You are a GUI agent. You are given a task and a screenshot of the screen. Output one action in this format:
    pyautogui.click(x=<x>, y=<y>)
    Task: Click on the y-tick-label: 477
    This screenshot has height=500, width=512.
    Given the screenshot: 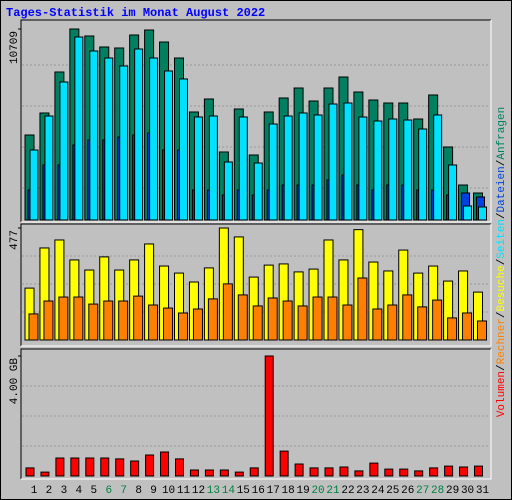 What is the action you would take?
    pyautogui.click(x=15, y=240)
    